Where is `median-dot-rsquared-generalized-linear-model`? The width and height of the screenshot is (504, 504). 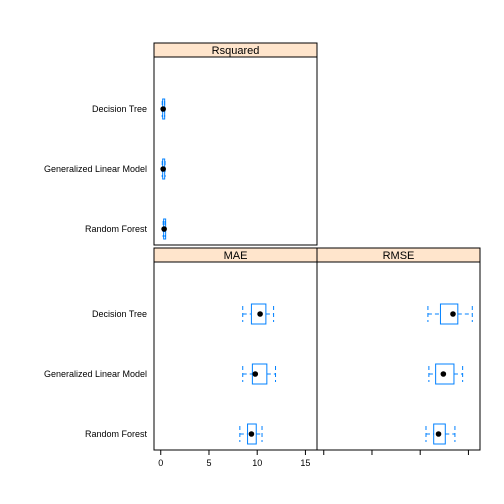 median-dot-rsquared-generalized-linear-model is located at coordinates (163, 169).